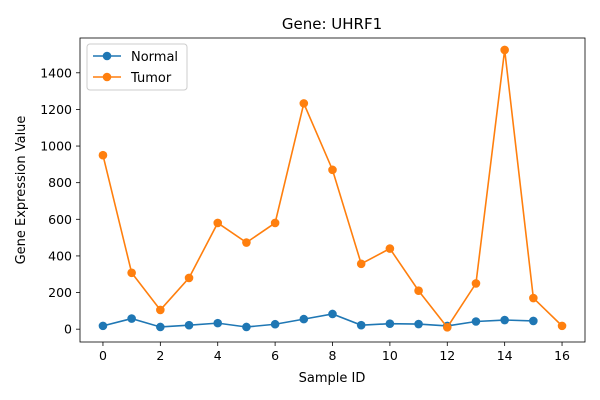 This screenshot has height=400, width=600. What do you see at coordinates (332, 24) in the screenshot?
I see `chart-title: Gene: UHRF1` at bounding box center [332, 24].